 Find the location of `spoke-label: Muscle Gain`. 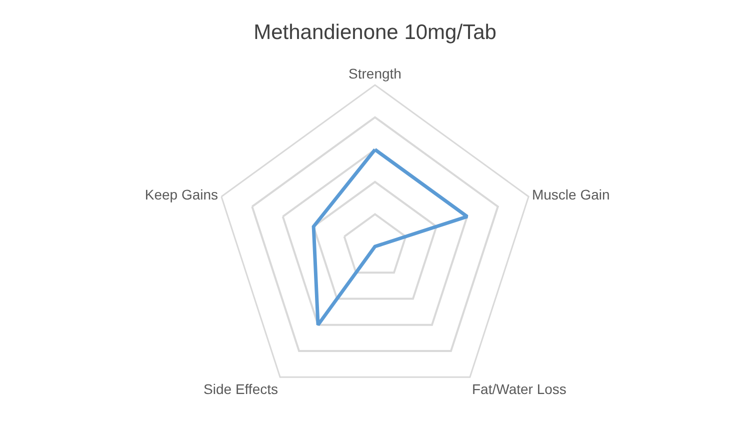

spoke-label: Muscle Gain is located at coordinates (571, 194).